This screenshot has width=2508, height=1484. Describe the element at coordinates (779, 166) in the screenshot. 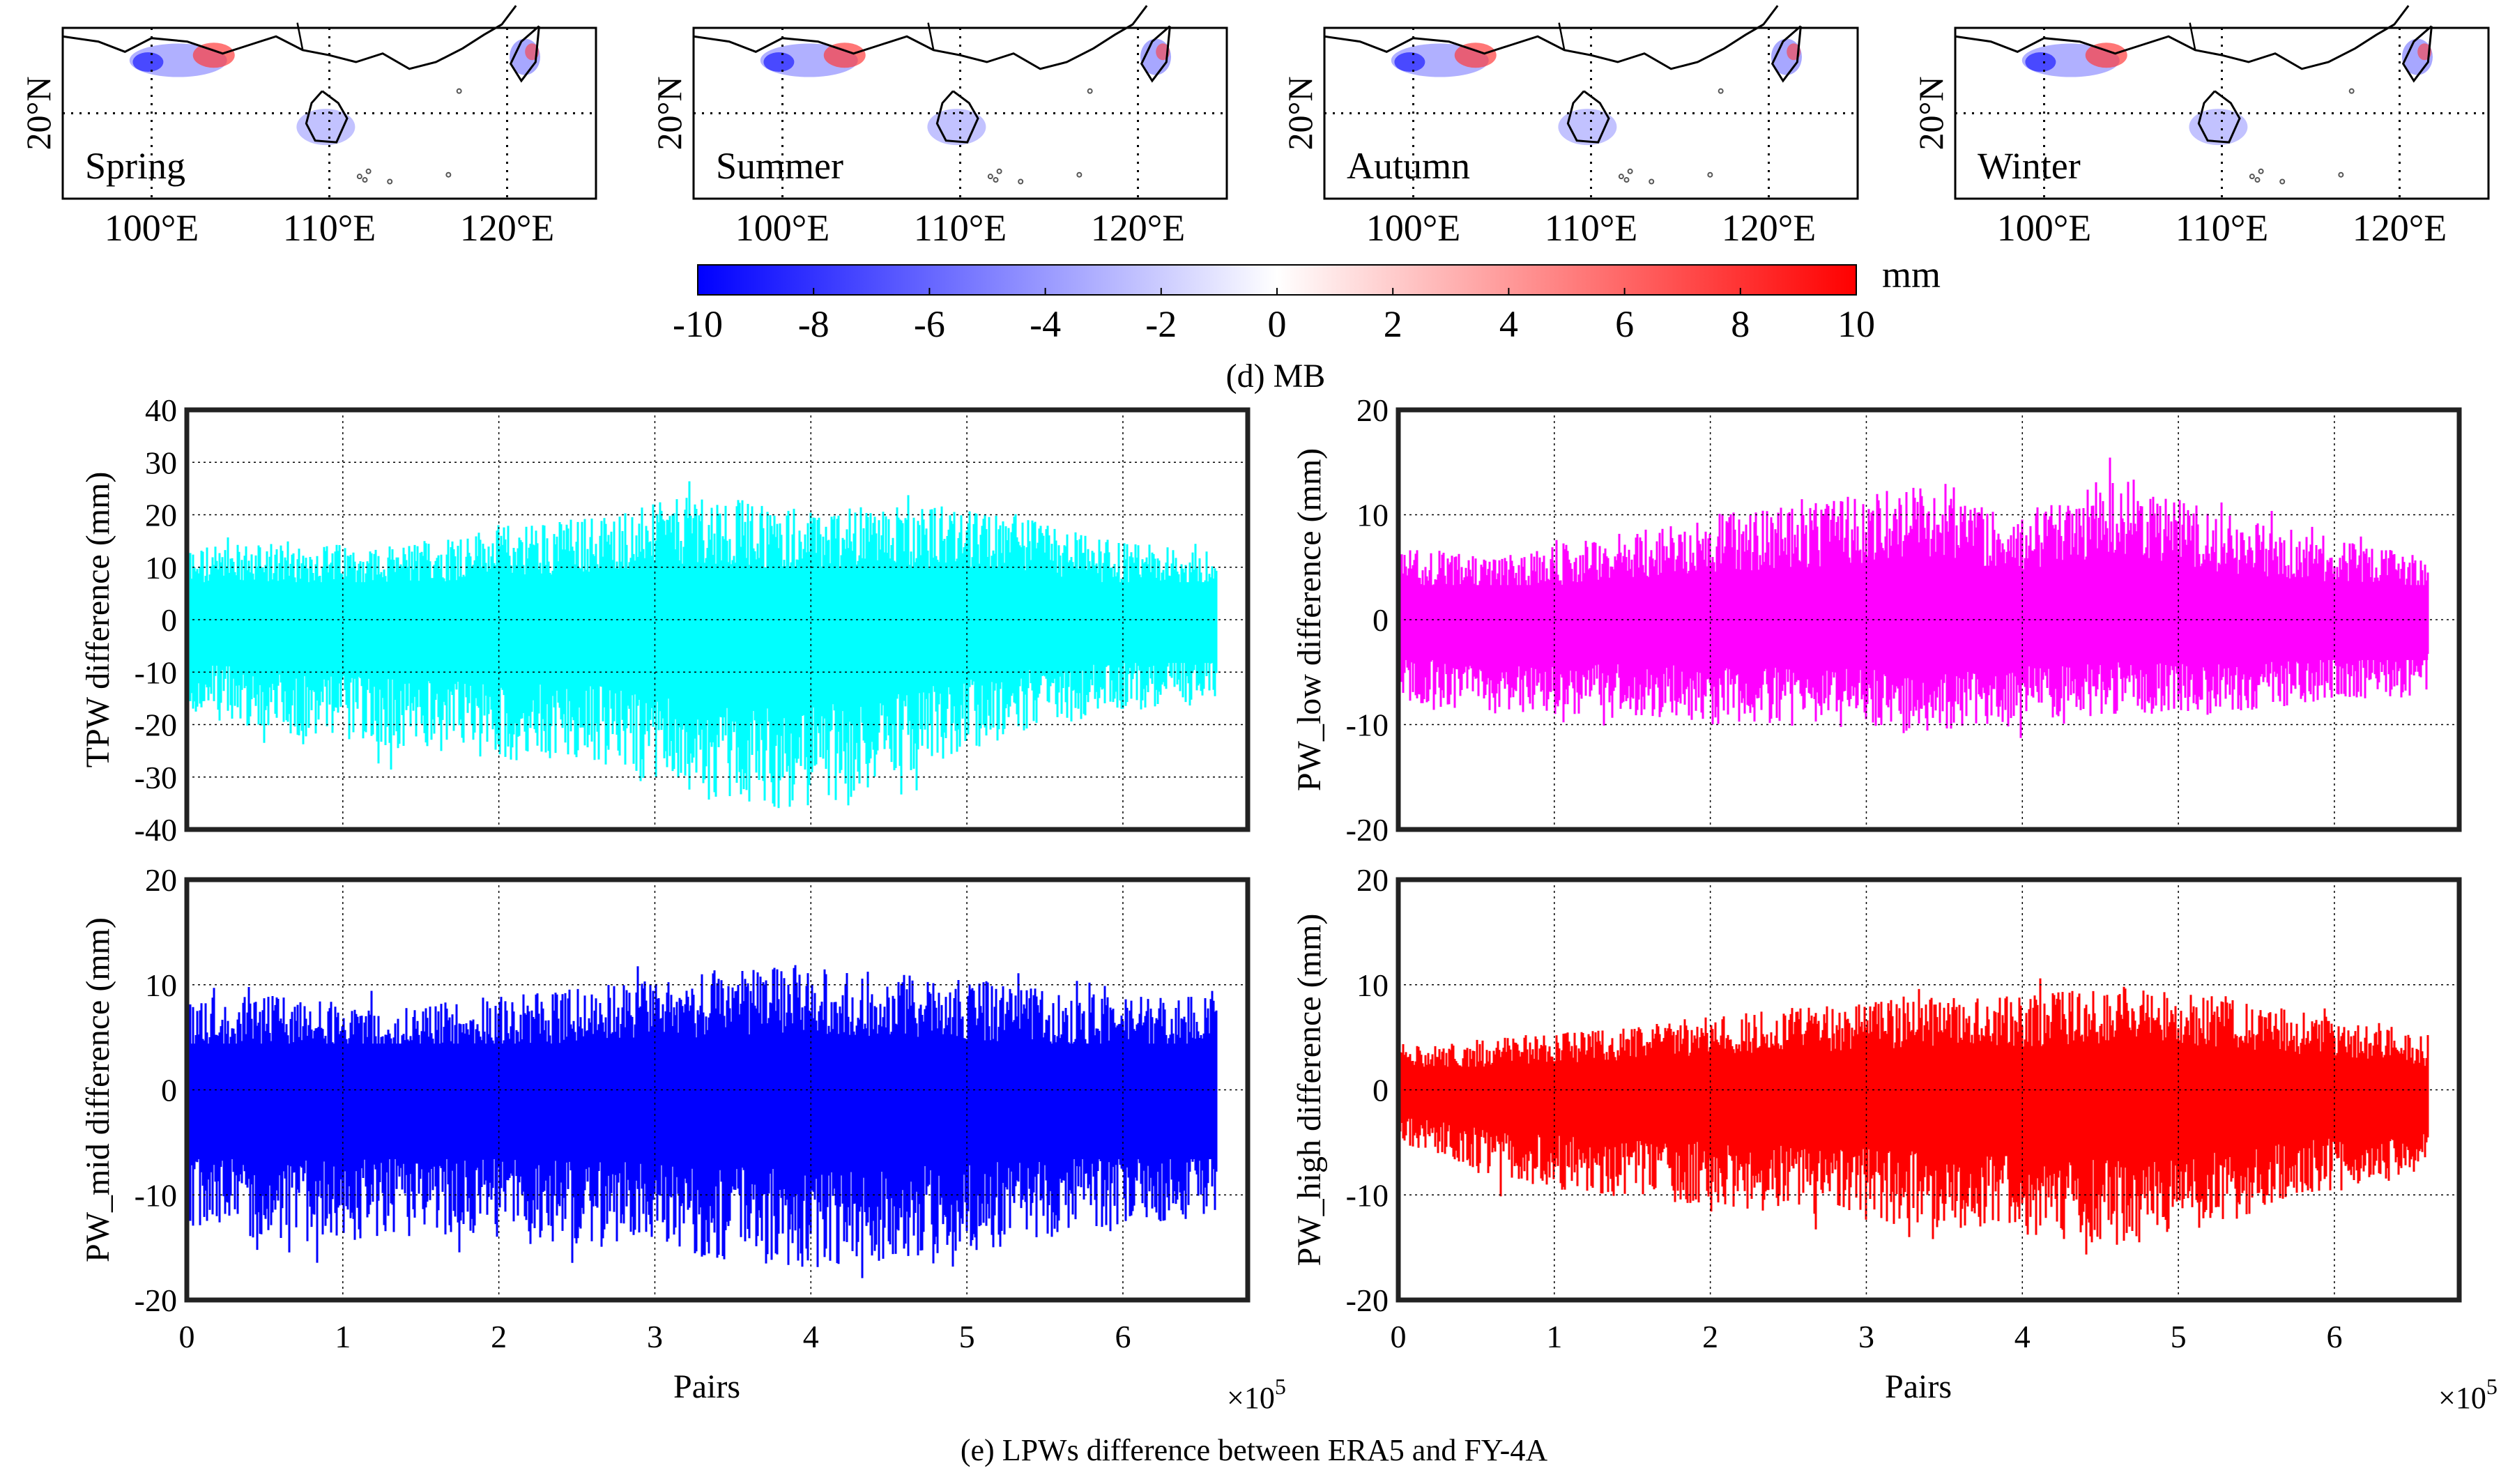

I see `season-label: Summer` at that location.